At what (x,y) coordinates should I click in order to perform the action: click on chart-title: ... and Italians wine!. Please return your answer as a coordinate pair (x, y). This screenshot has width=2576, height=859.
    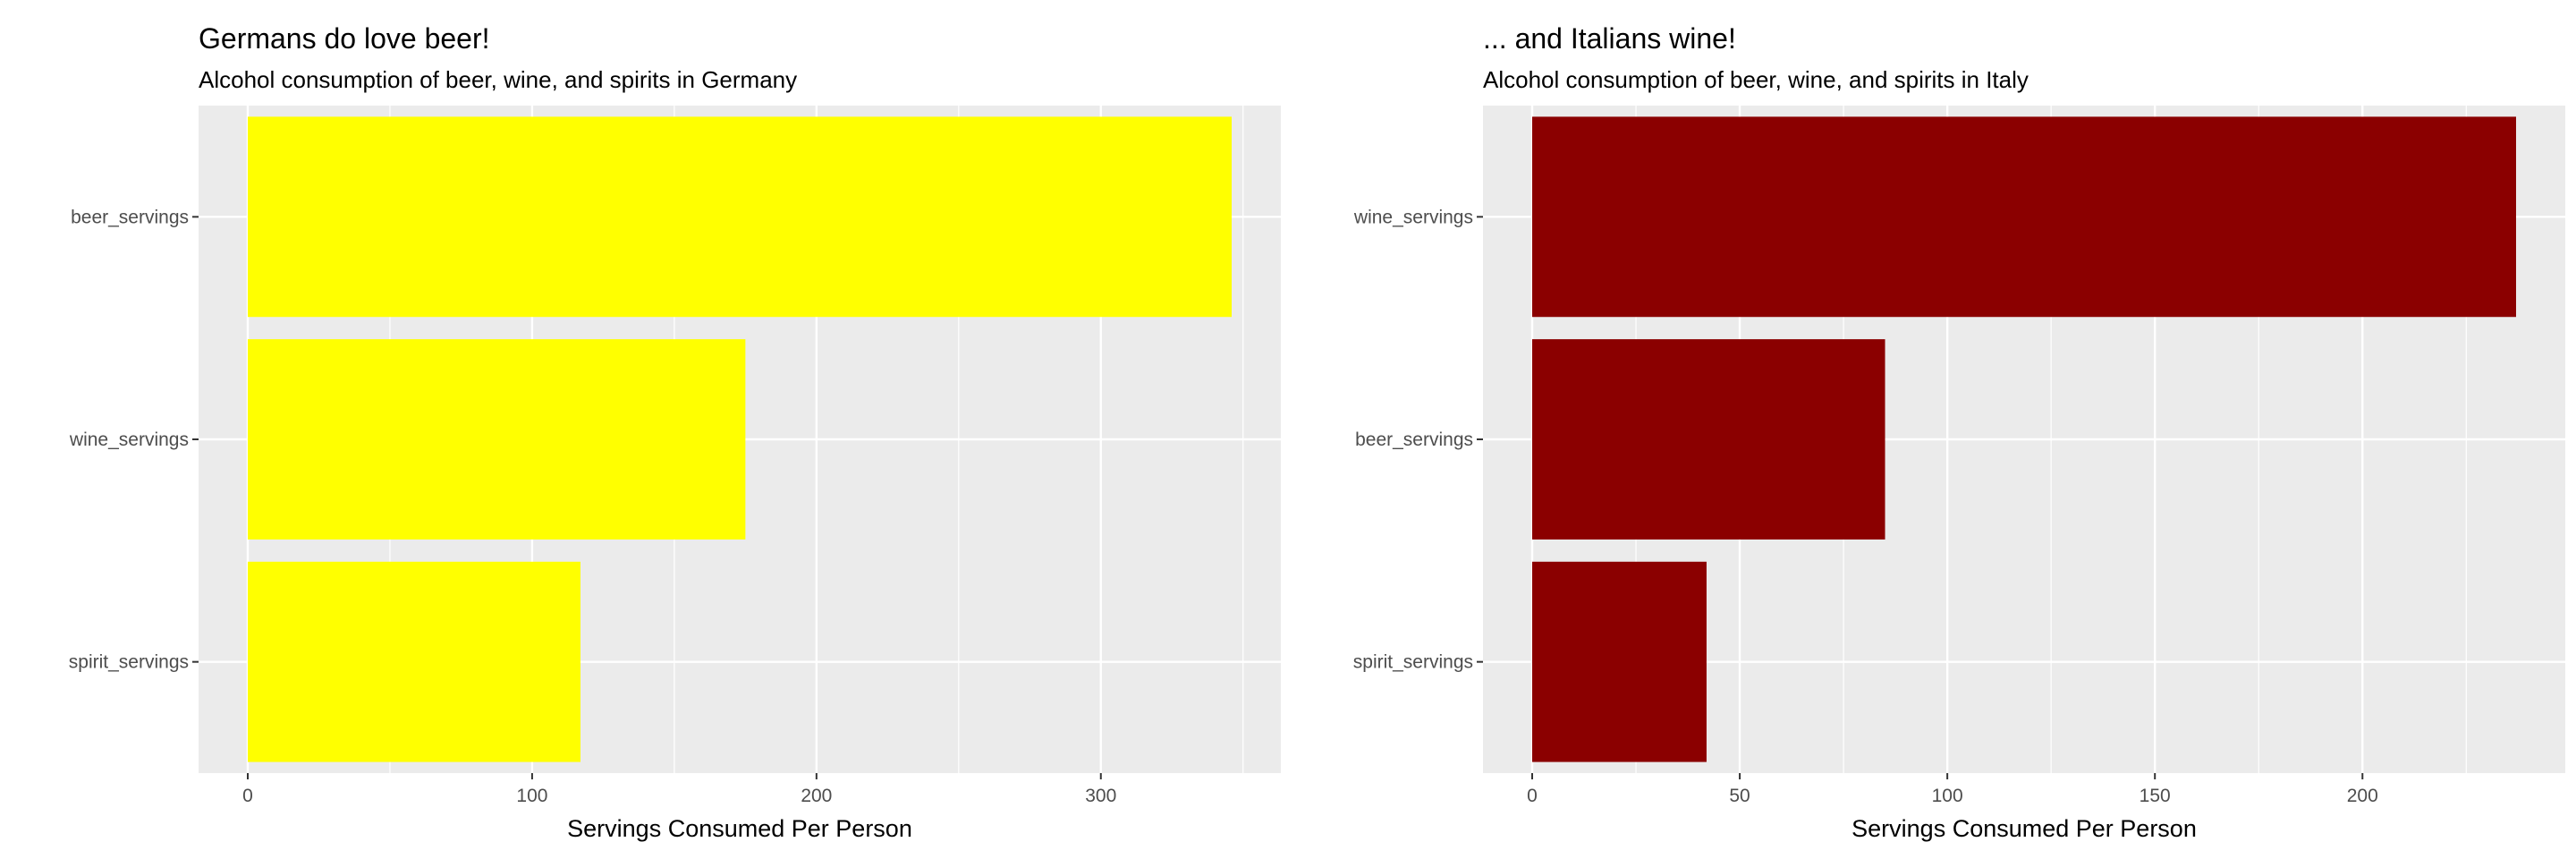
    Looking at the image, I should click on (1609, 38).